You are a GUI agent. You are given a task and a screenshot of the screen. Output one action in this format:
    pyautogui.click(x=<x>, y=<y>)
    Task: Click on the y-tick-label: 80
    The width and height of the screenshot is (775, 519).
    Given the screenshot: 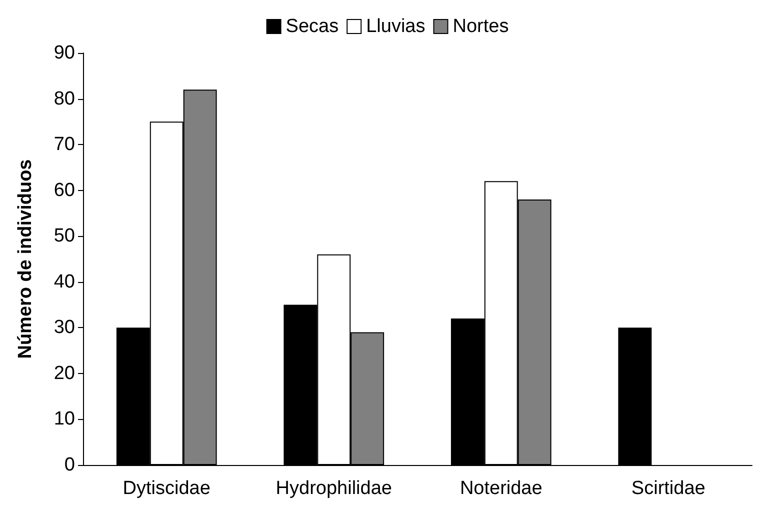 What is the action you would take?
    pyautogui.click(x=64, y=99)
    